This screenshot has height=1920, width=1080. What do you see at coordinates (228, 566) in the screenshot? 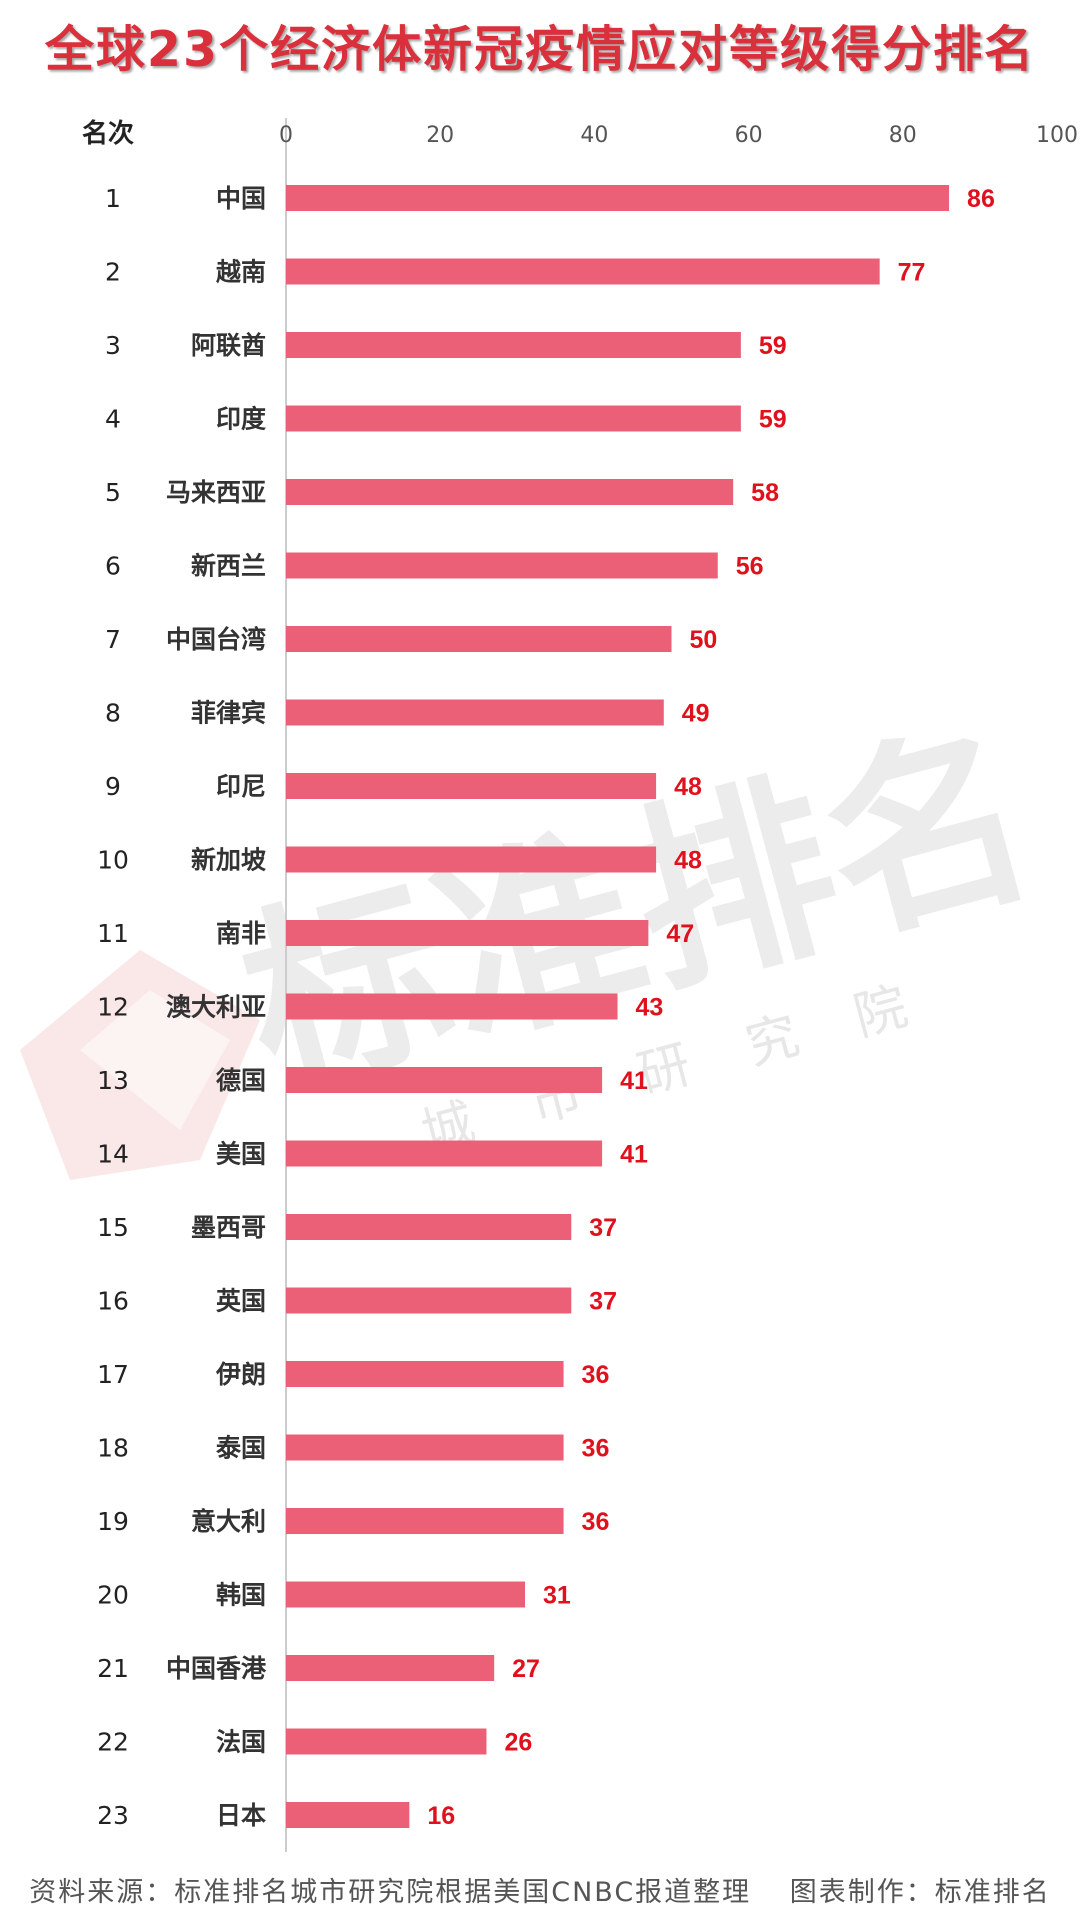
I see `category-label: 新西兰` at bounding box center [228, 566].